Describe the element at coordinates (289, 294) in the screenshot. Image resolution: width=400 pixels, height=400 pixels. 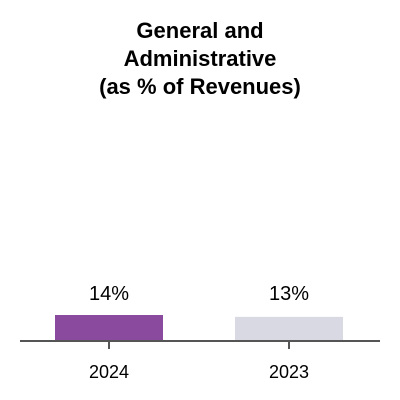
I see `data-label-2023: 13%` at that location.